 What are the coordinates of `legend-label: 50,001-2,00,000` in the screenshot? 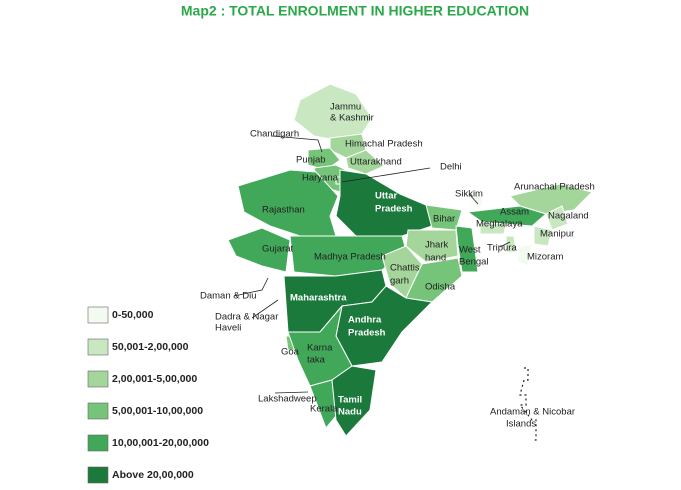 It's located at (150, 347).